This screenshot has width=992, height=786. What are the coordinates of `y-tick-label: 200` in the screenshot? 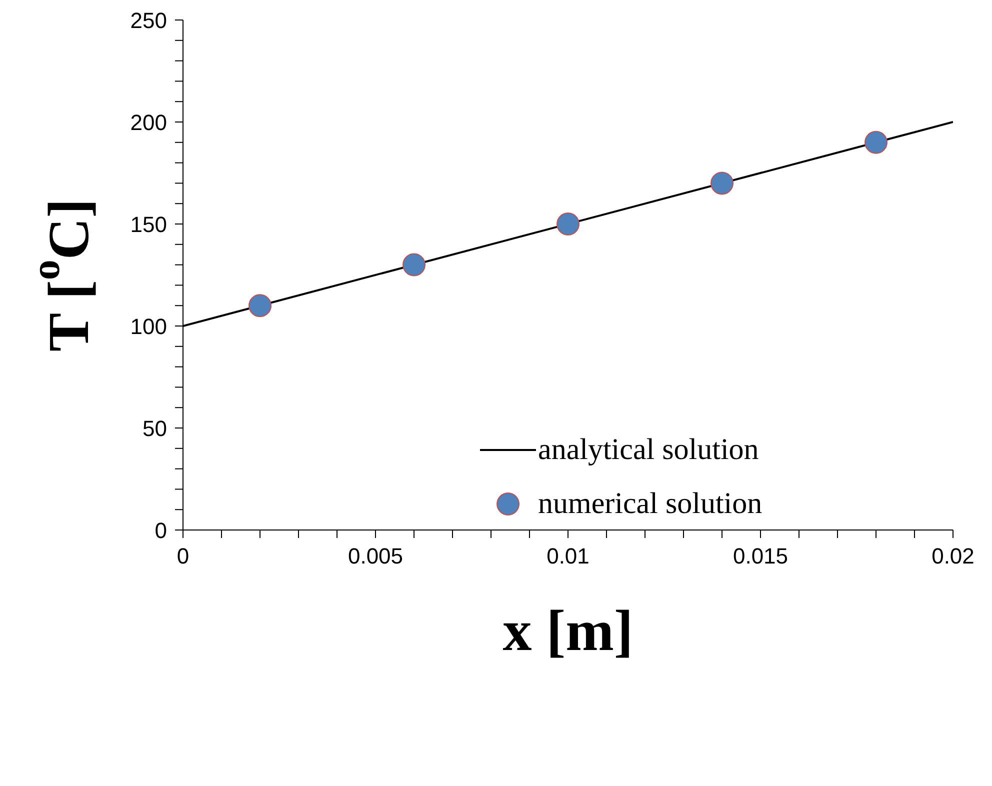 It's located at (148, 122).